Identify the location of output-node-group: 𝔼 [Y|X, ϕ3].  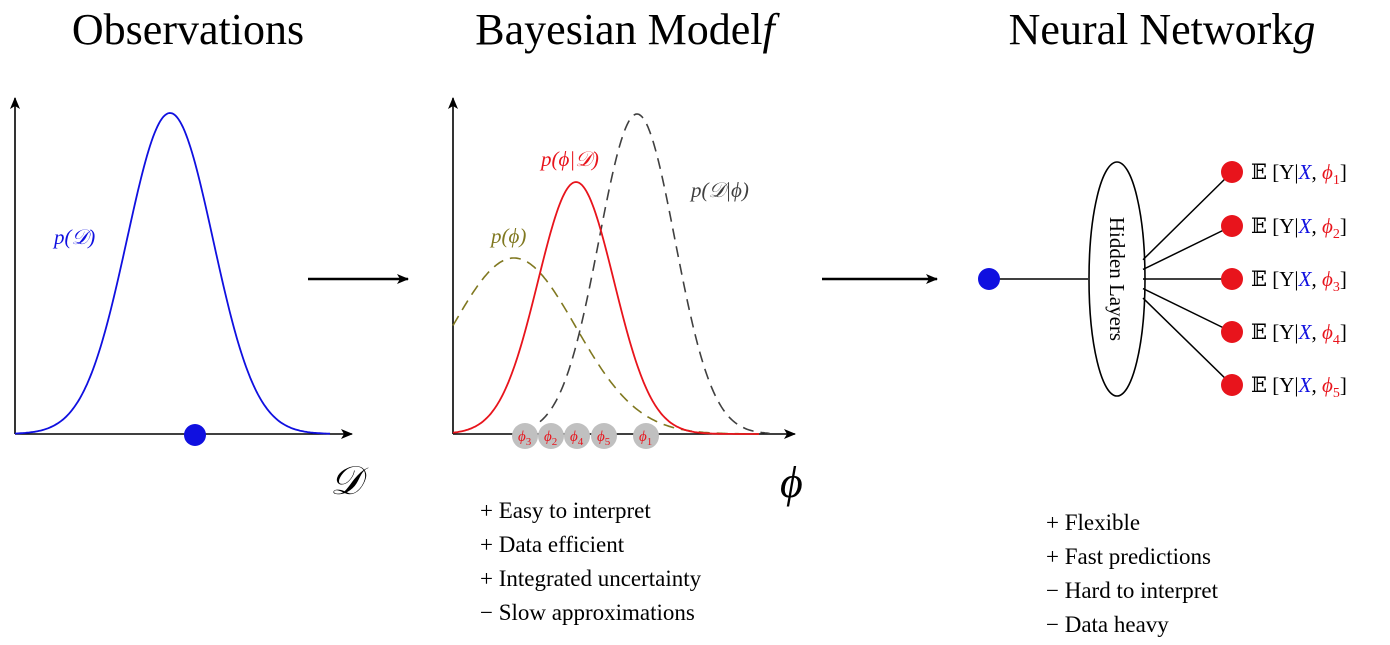
(1245, 281).